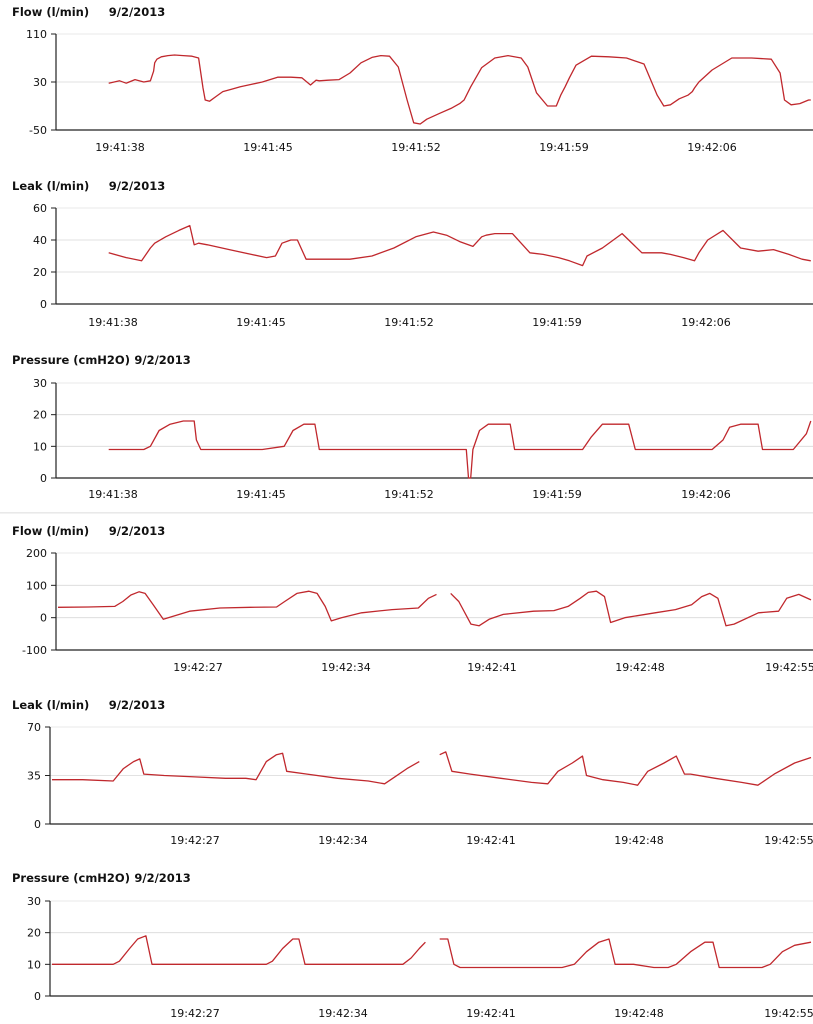  Describe the element at coordinates (38, 130) in the screenshot. I see `y-tick-label: -50` at that location.